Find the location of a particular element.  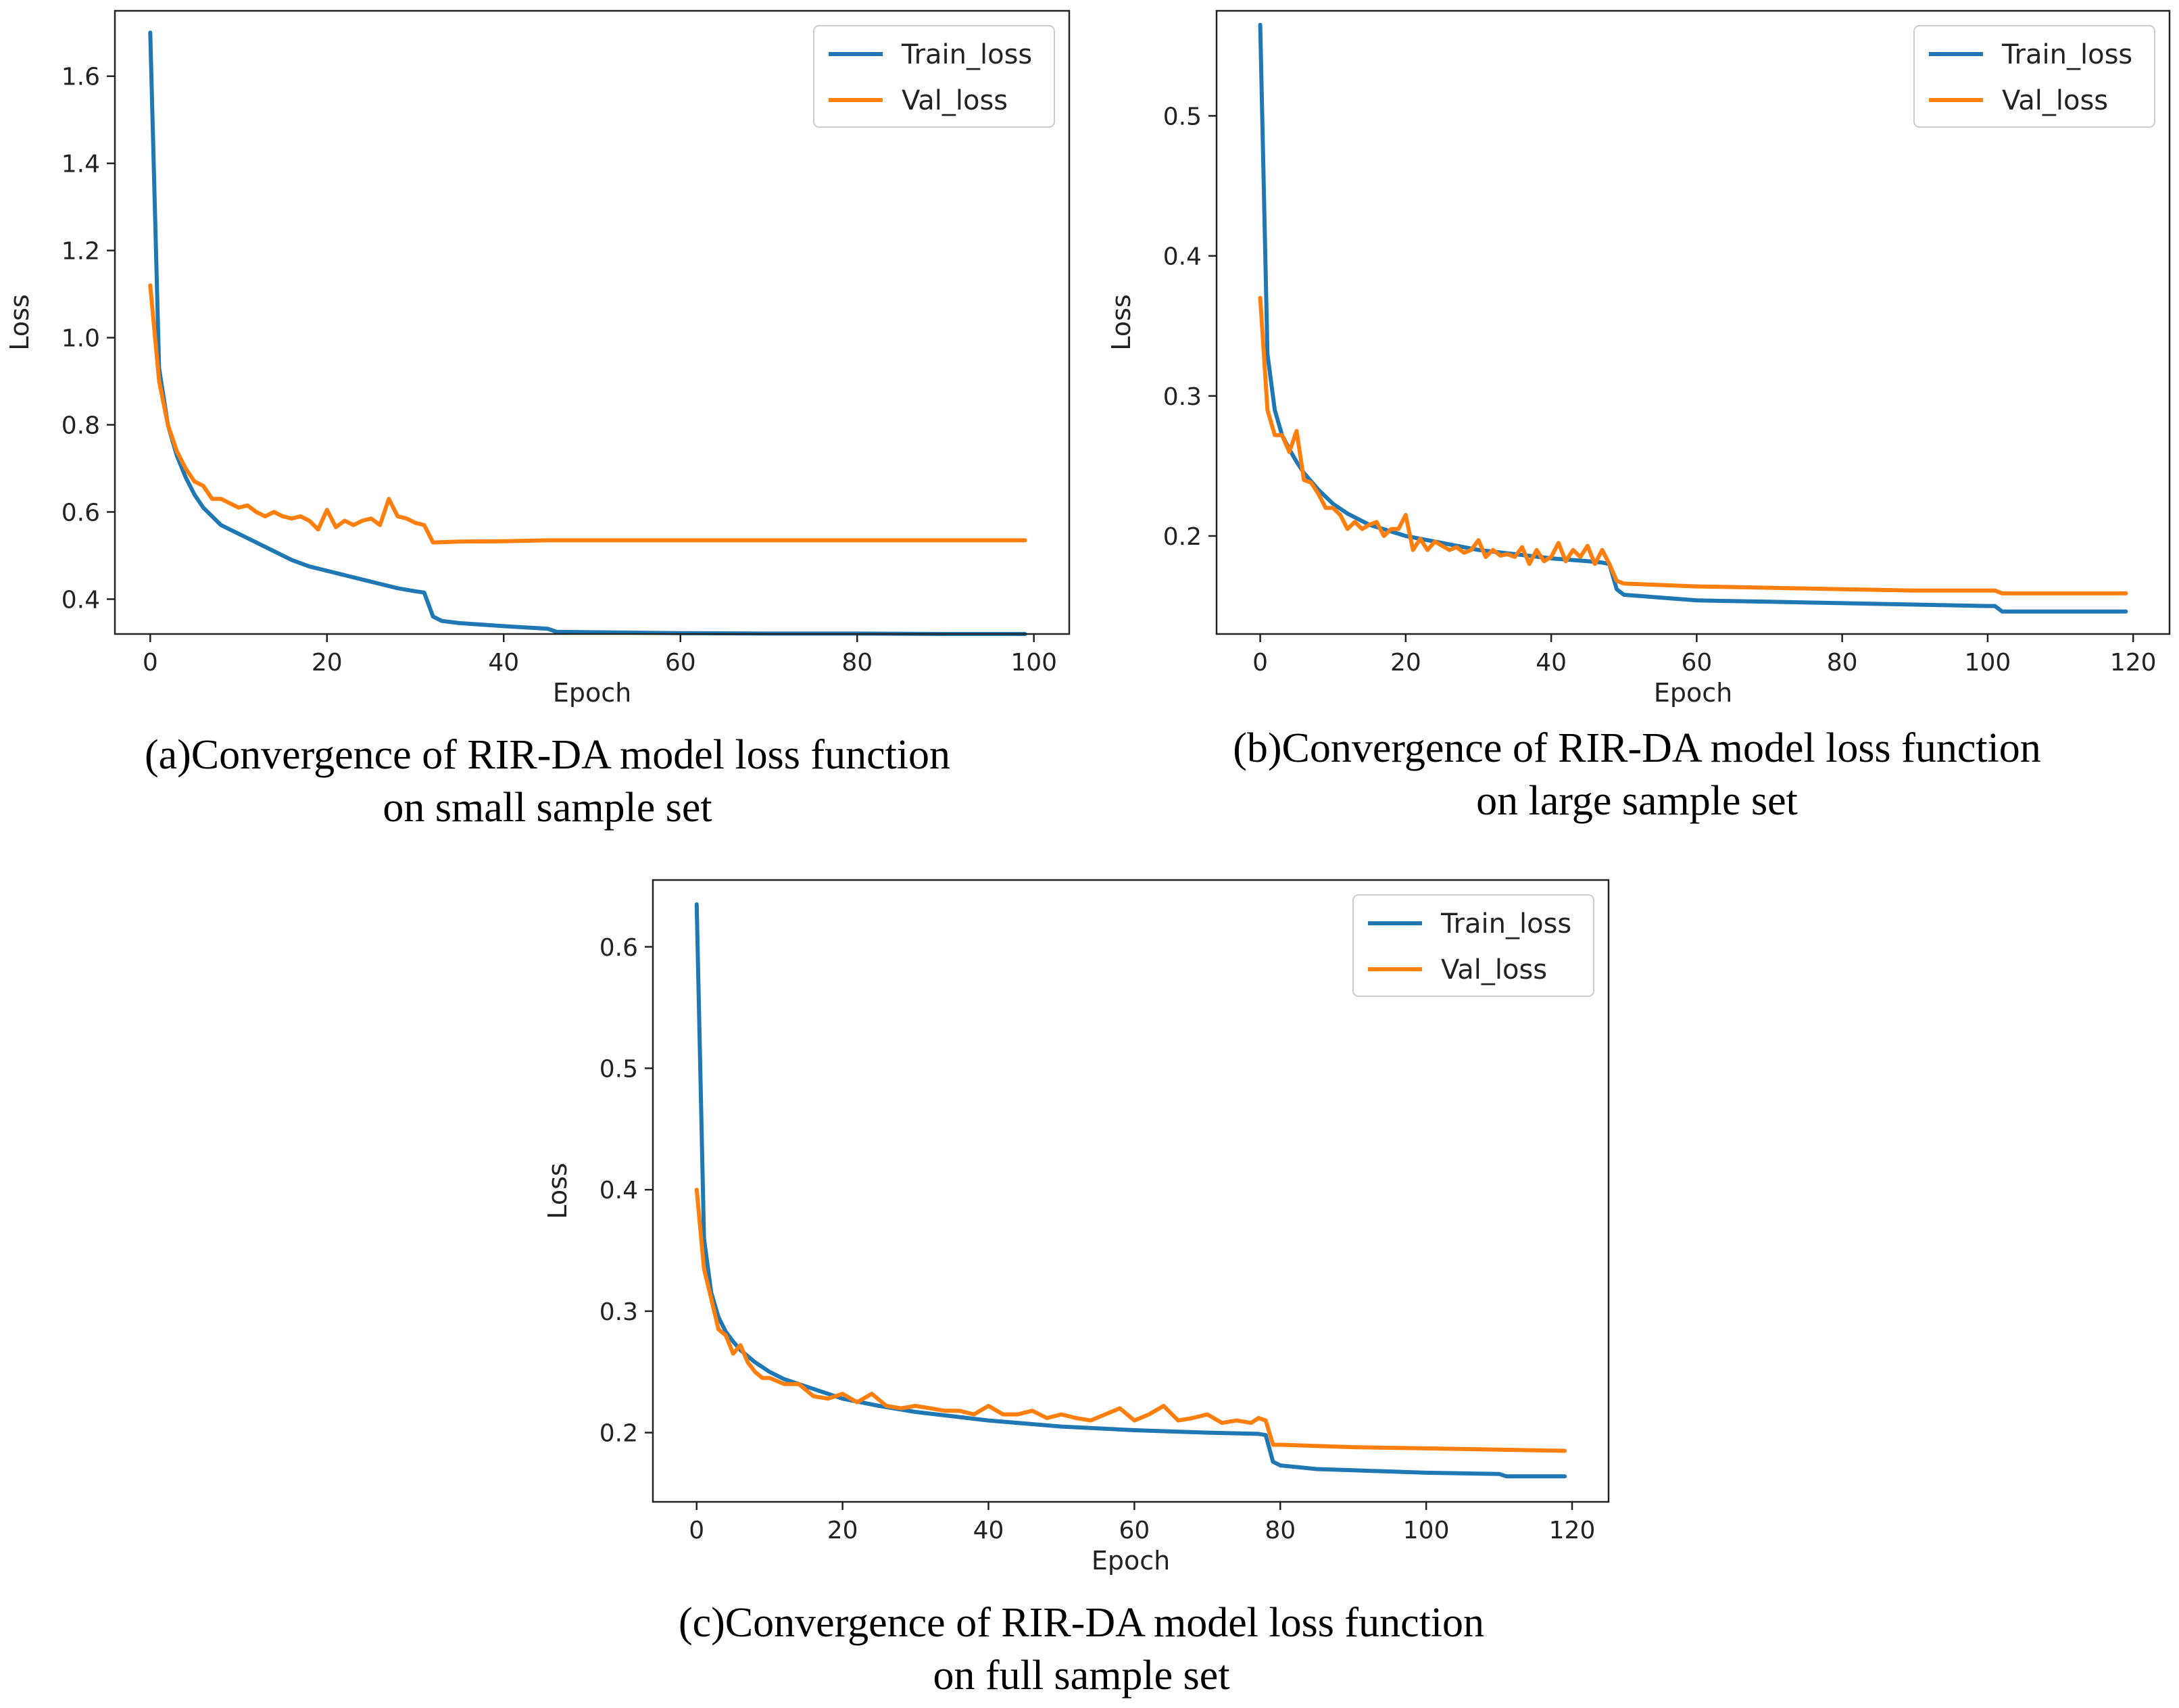

caption-b-line-2: on large sample set is located at coordinates (1637, 801).